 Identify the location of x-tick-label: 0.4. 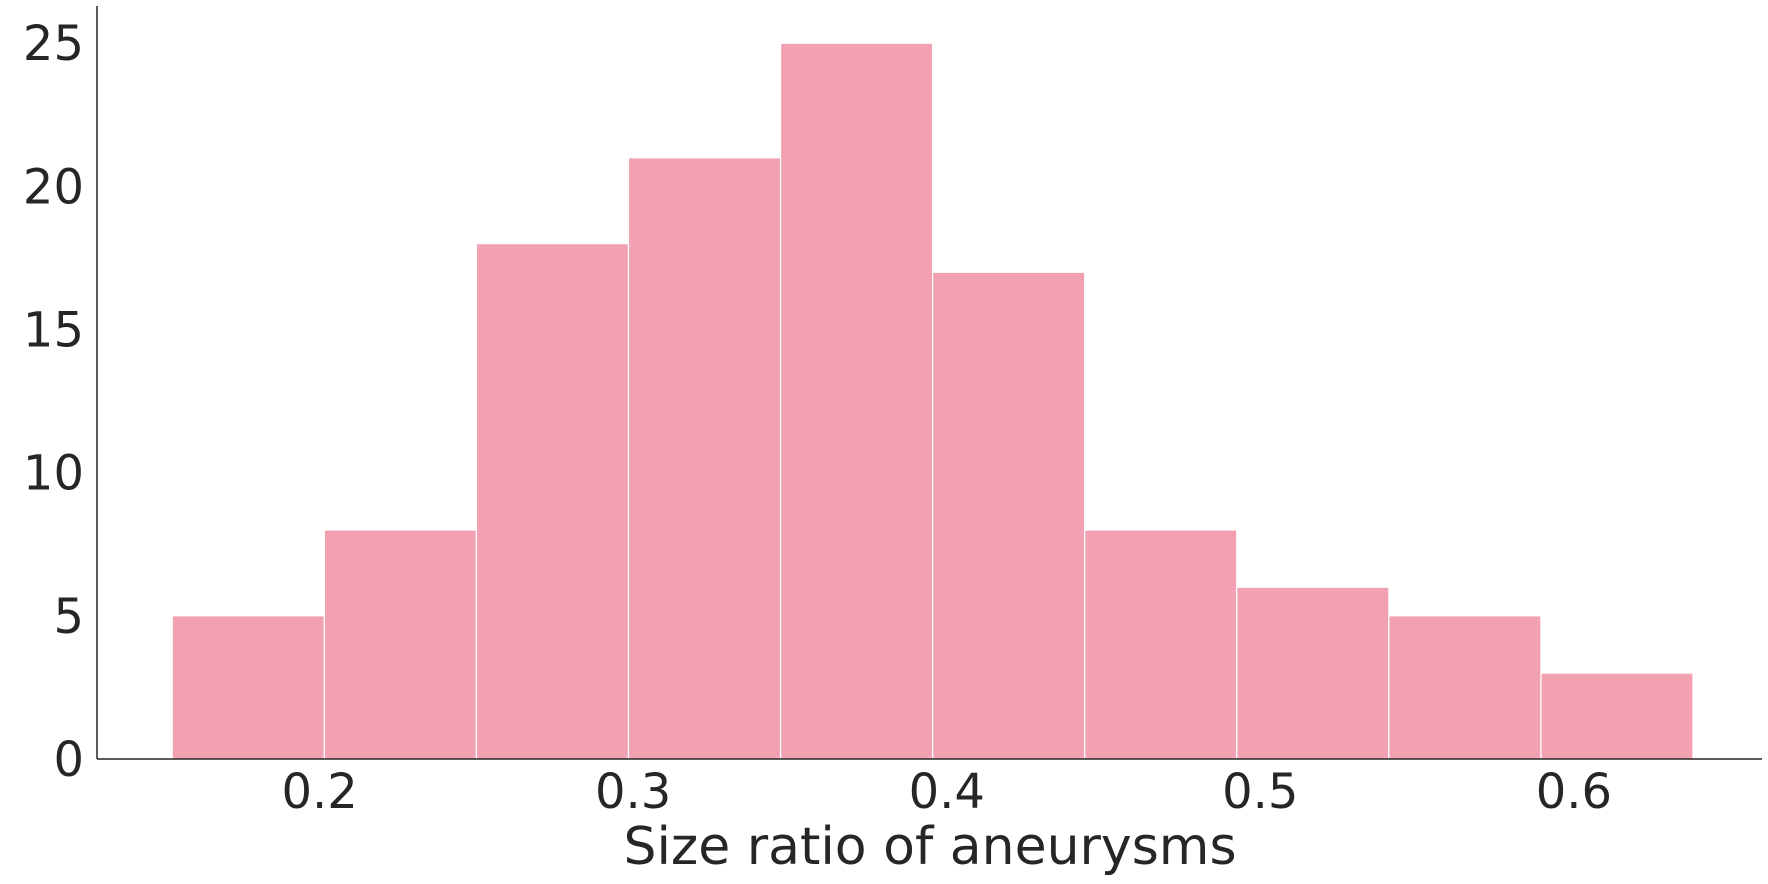
(947, 792).